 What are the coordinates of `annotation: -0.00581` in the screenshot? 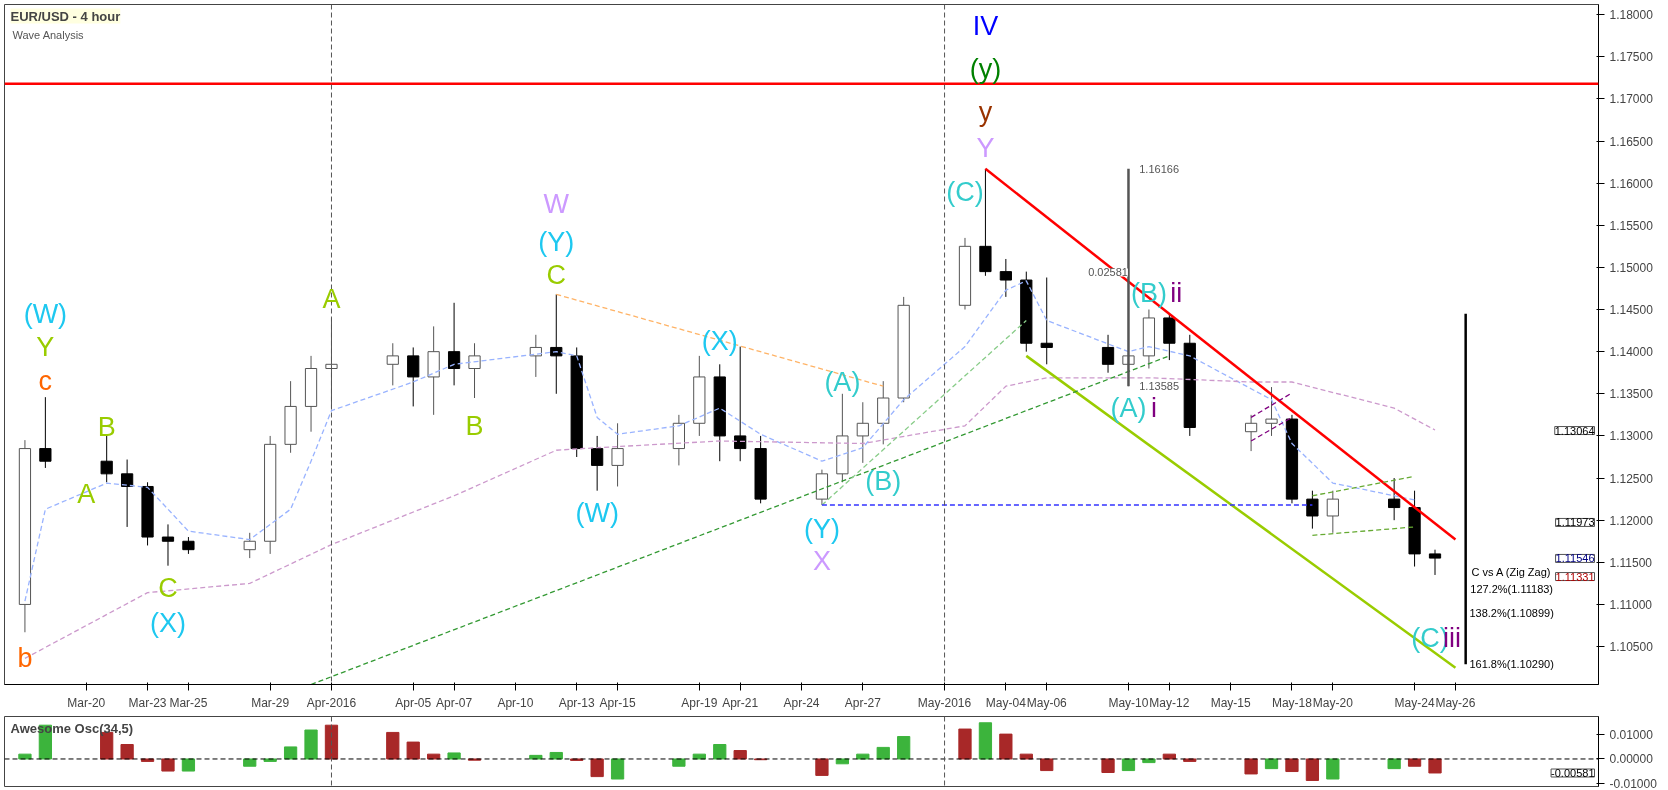 It's located at (1573, 773).